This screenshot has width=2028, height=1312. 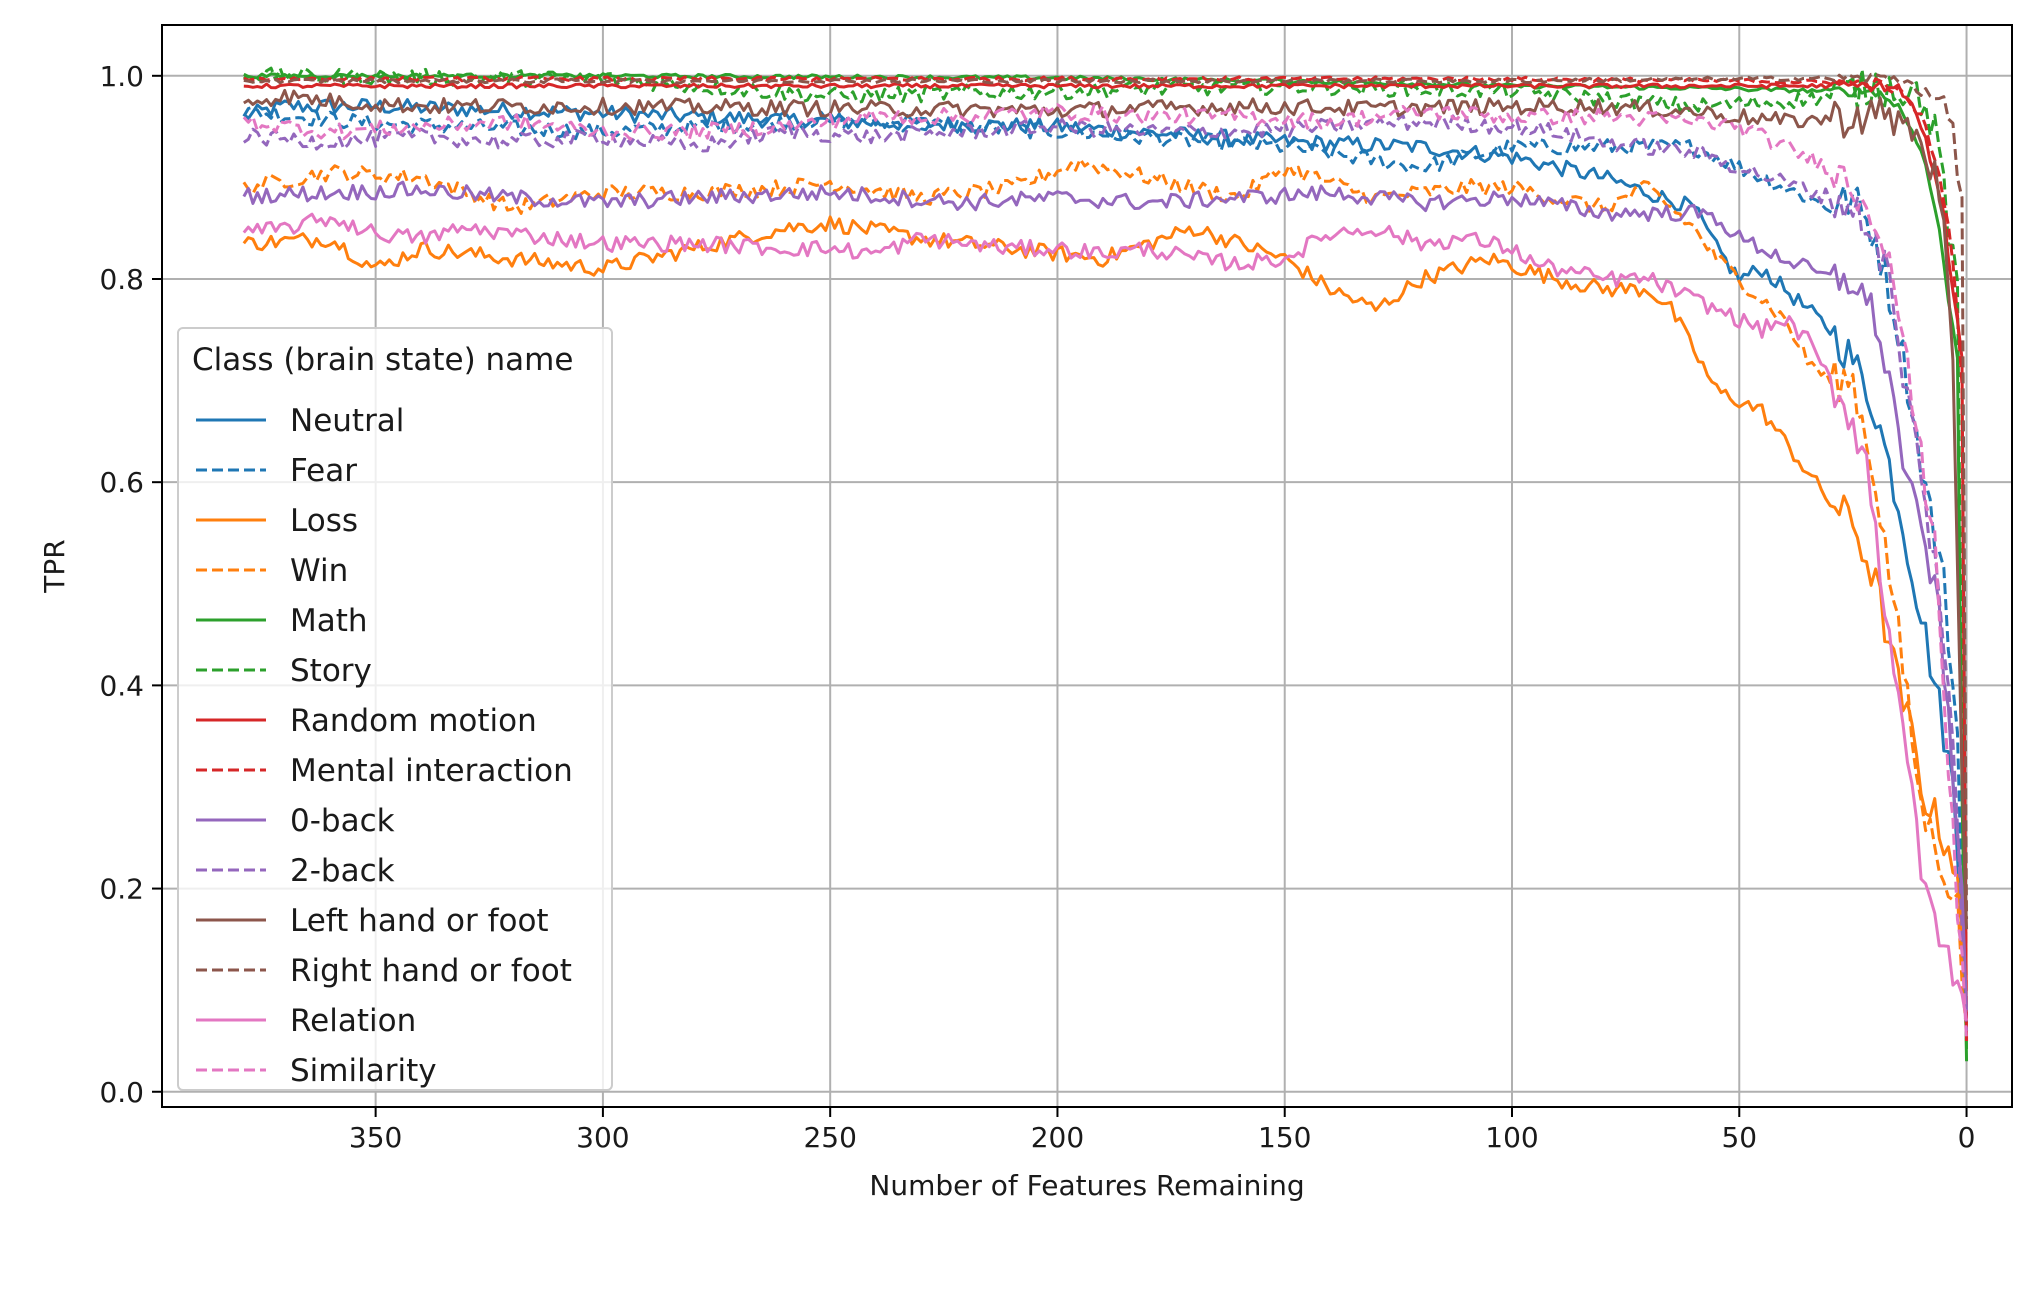 What do you see at coordinates (276, 471) in the screenshot?
I see `legend-item: Fear` at bounding box center [276, 471].